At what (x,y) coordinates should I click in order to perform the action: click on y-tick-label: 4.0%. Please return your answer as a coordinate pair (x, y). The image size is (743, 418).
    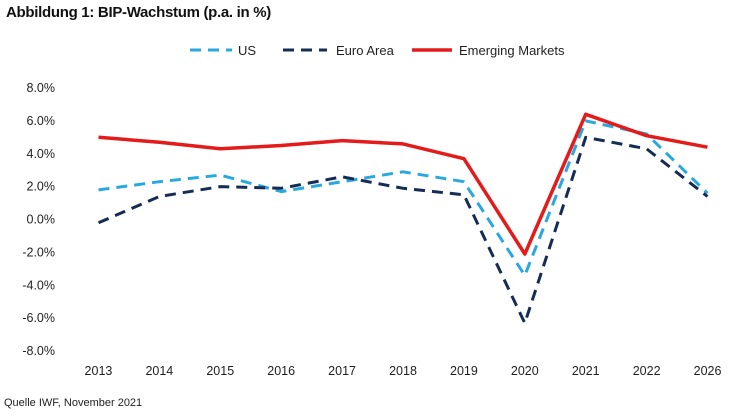
    Looking at the image, I should click on (41, 154).